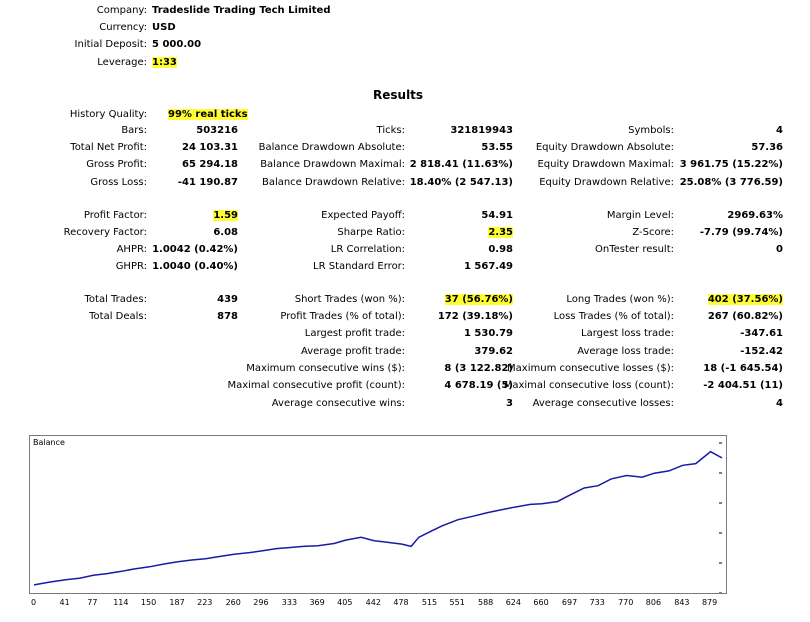 The height and width of the screenshot is (622, 810). Describe the element at coordinates (354, 333) in the screenshot. I see `stat-label: Largest profit trade:` at that location.